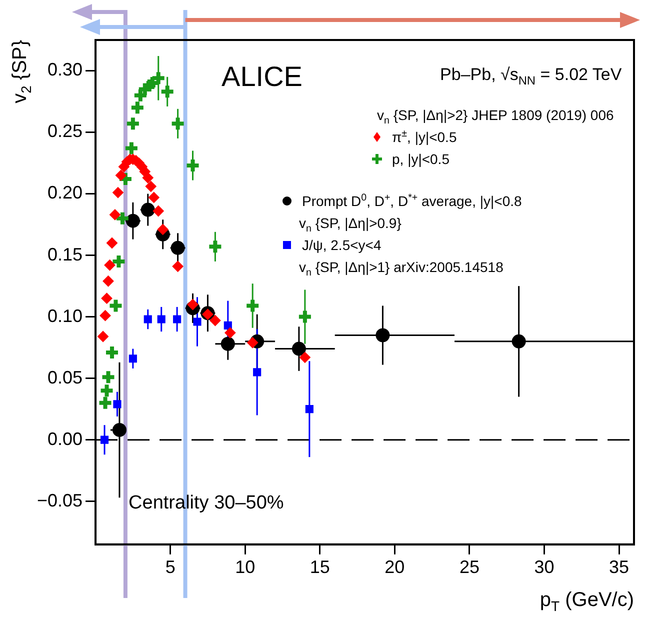 This screenshot has width=648, height=618. What do you see at coordinates (21, 72) in the screenshot?
I see `y-axis-title: v2 {SP}` at bounding box center [21, 72].